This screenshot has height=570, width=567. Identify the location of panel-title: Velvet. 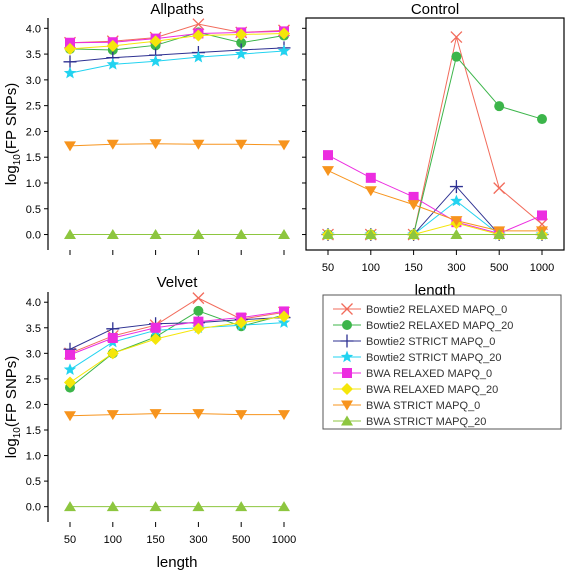
(178, 282).